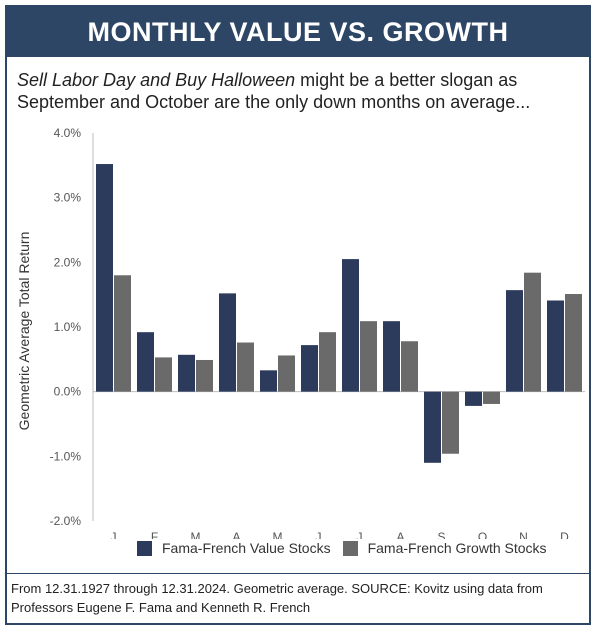 The image size is (598, 632). What do you see at coordinates (441, 534) in the screenshot?
I see `x-tick-label: S` at bounding box center [441, 534].